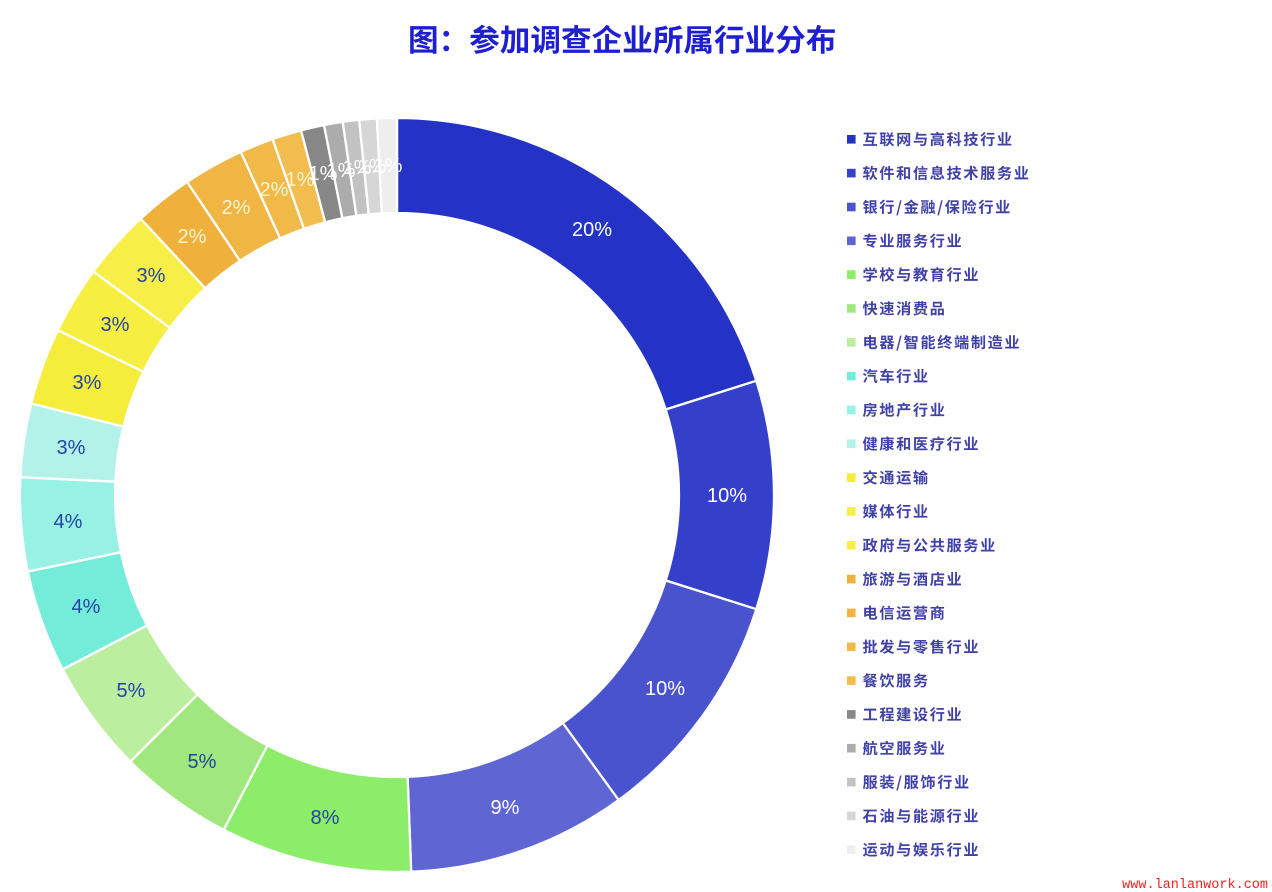  Describe the element at coordinates (1195, 885) in the screenshot. I see `svg-text: www.lanlanwork.com` at that location.